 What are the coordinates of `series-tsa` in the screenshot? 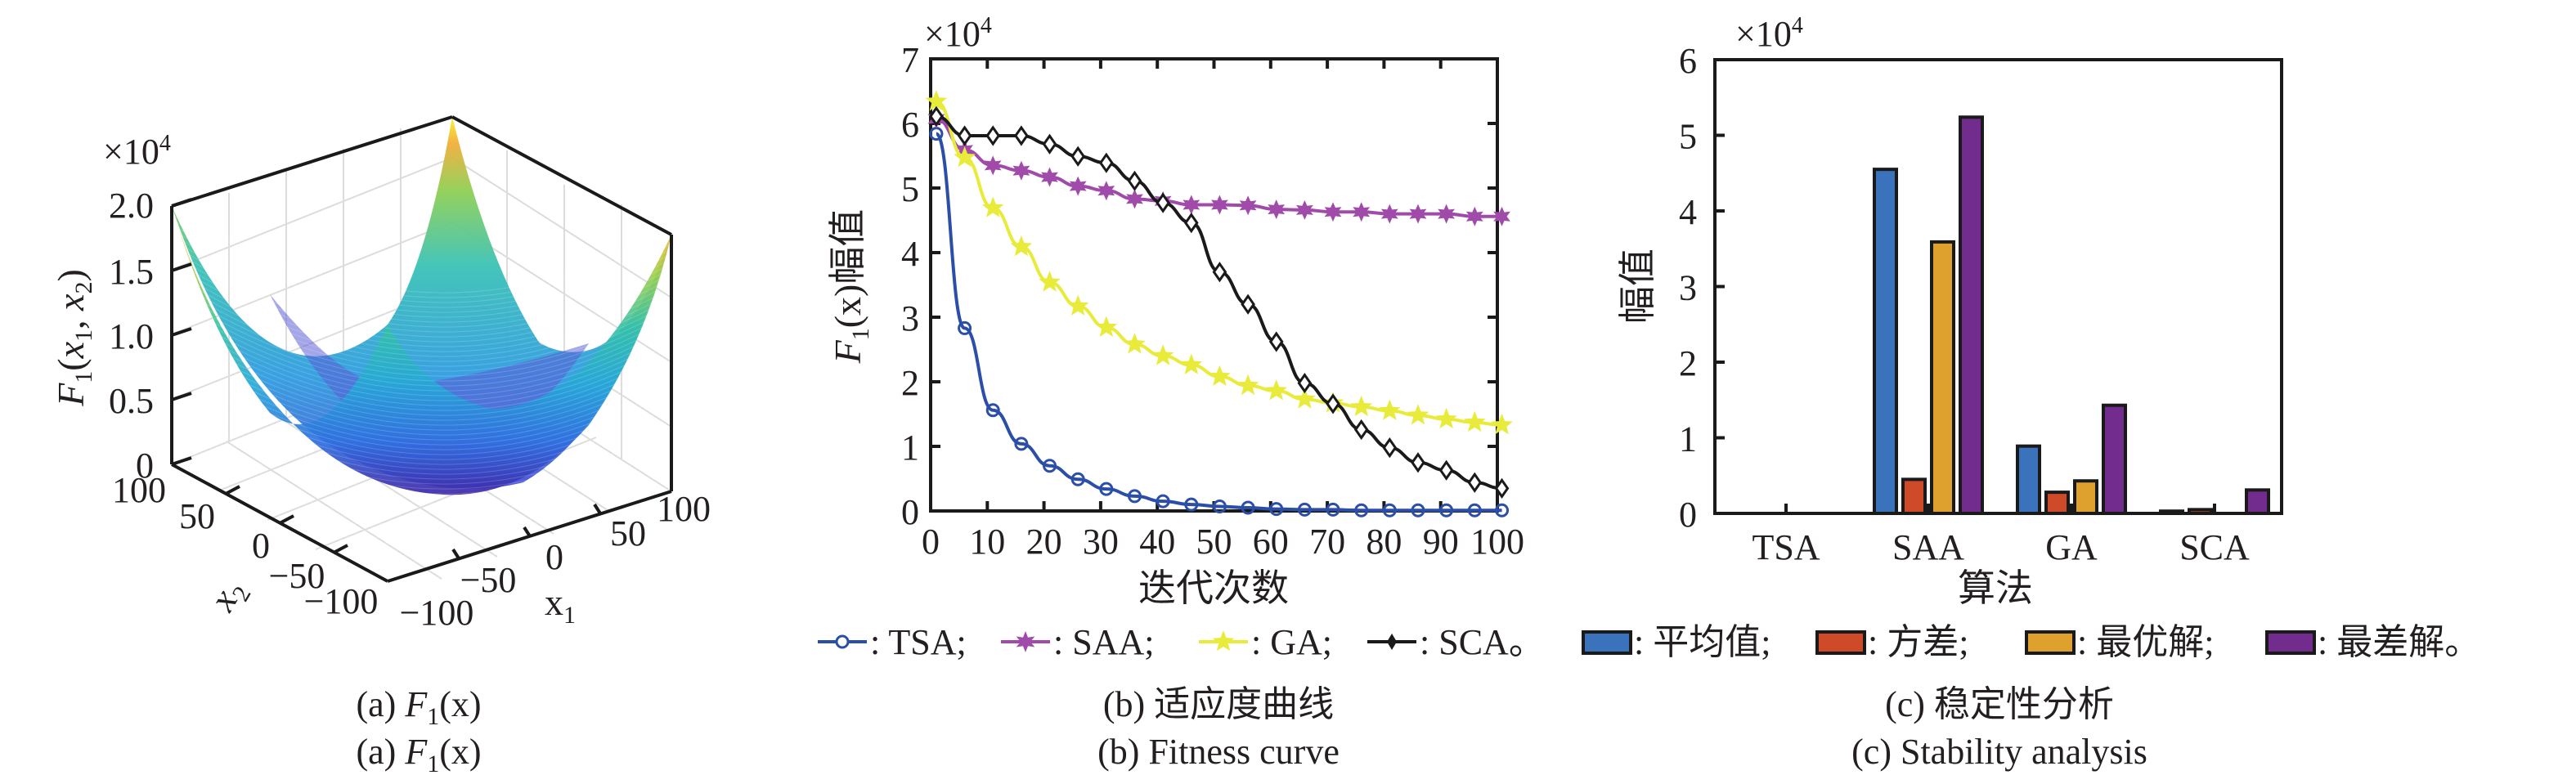 It's located at (1219, 322).